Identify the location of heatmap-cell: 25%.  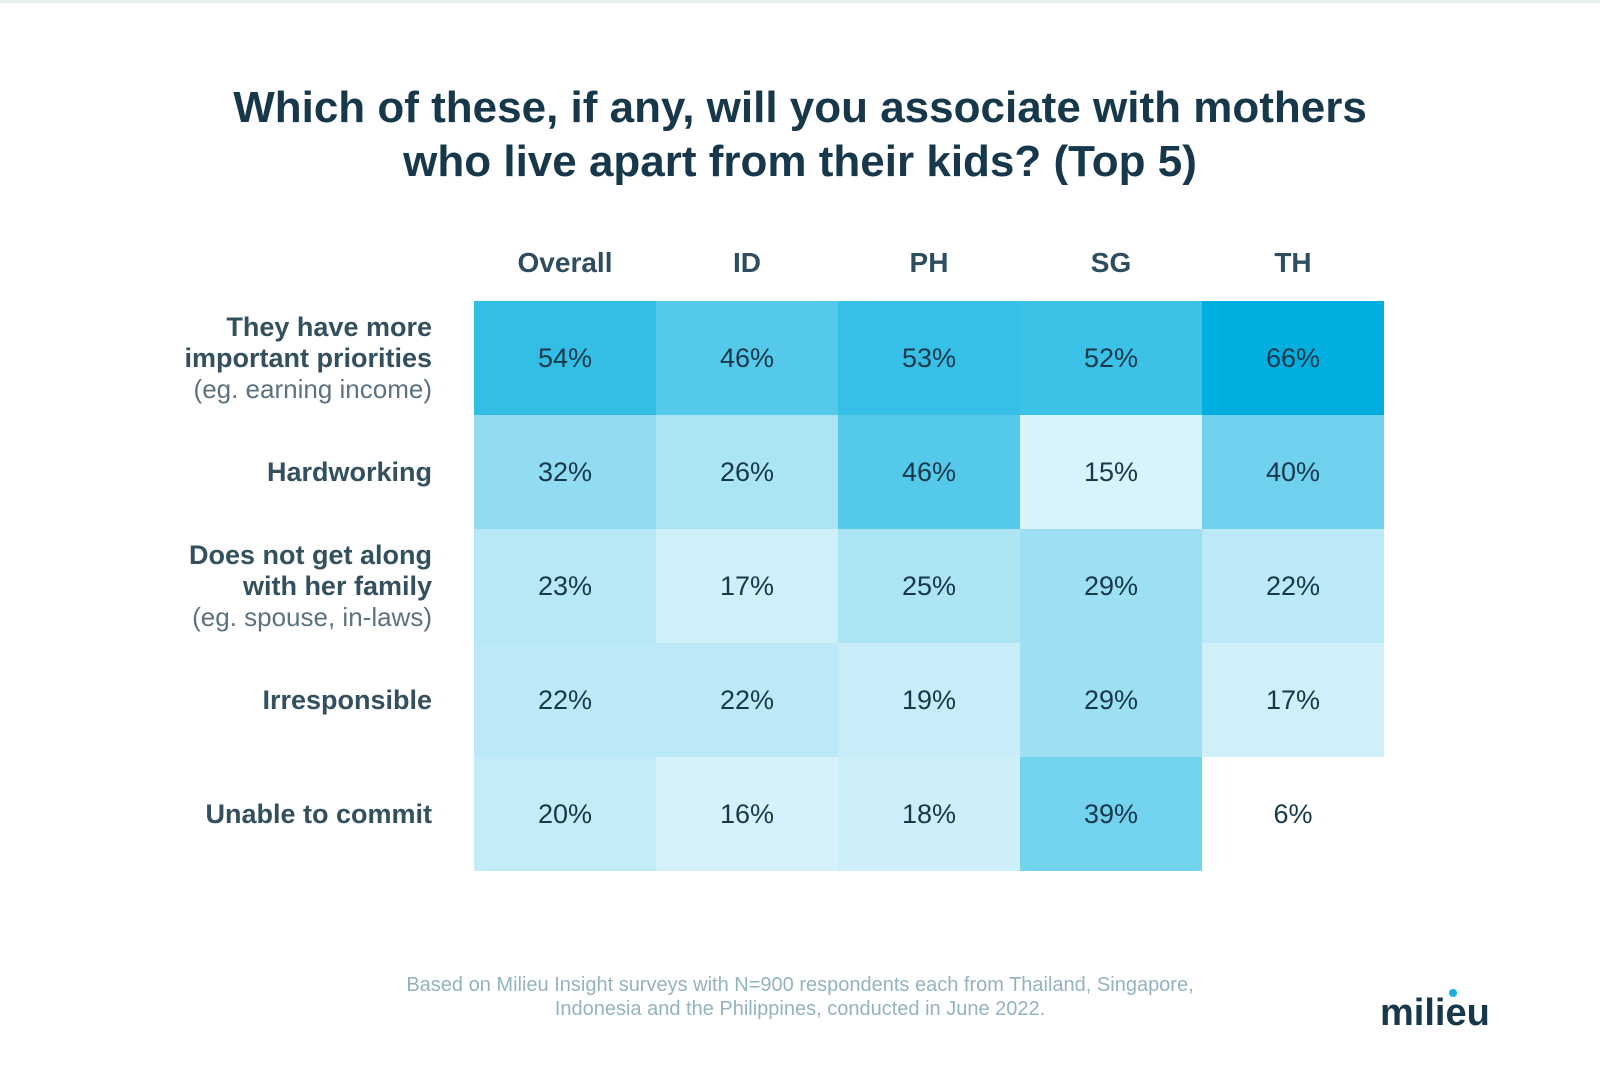
(929, 586).